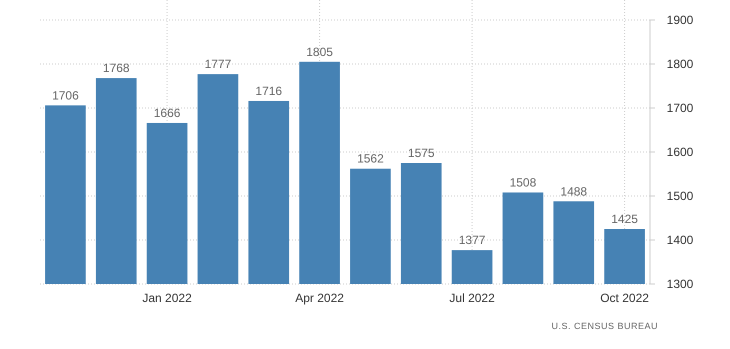 The width and height of the screenshot is (730, 349). Describe the element at coordinates (604, 326) in the screenshot. I see `text: U.S. CENSUS BUREAU` at that location.